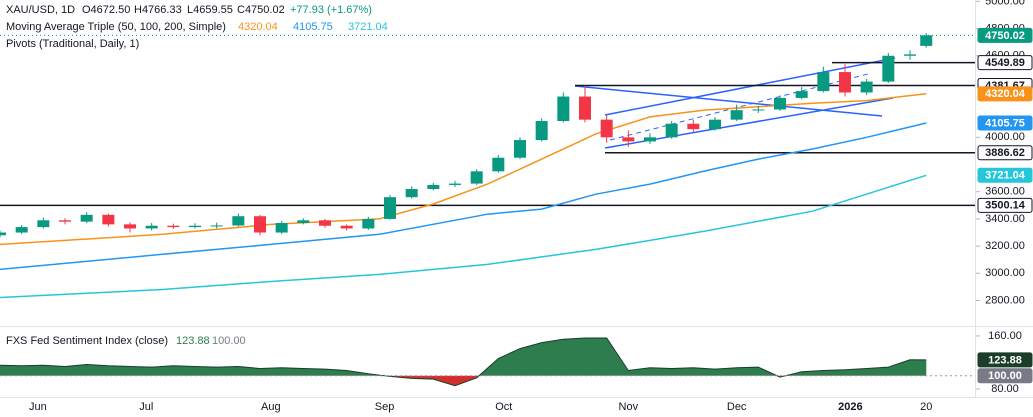 This screenshot has height=417, width=1033. What do you see at coordinates (463, 357) in the screenshot?
I see `area-fill-up` at bounding box center [463, 357].